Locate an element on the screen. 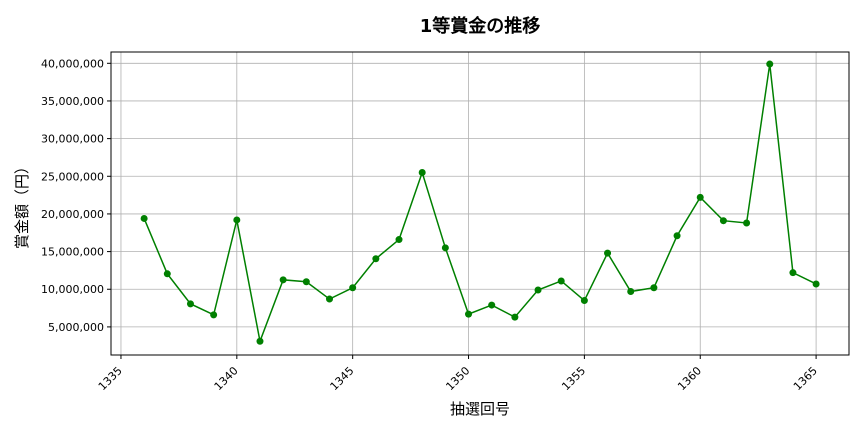 This screenshot has width=864, height=436. x-tick-label: 1360 is located at coordinates (689, 378).